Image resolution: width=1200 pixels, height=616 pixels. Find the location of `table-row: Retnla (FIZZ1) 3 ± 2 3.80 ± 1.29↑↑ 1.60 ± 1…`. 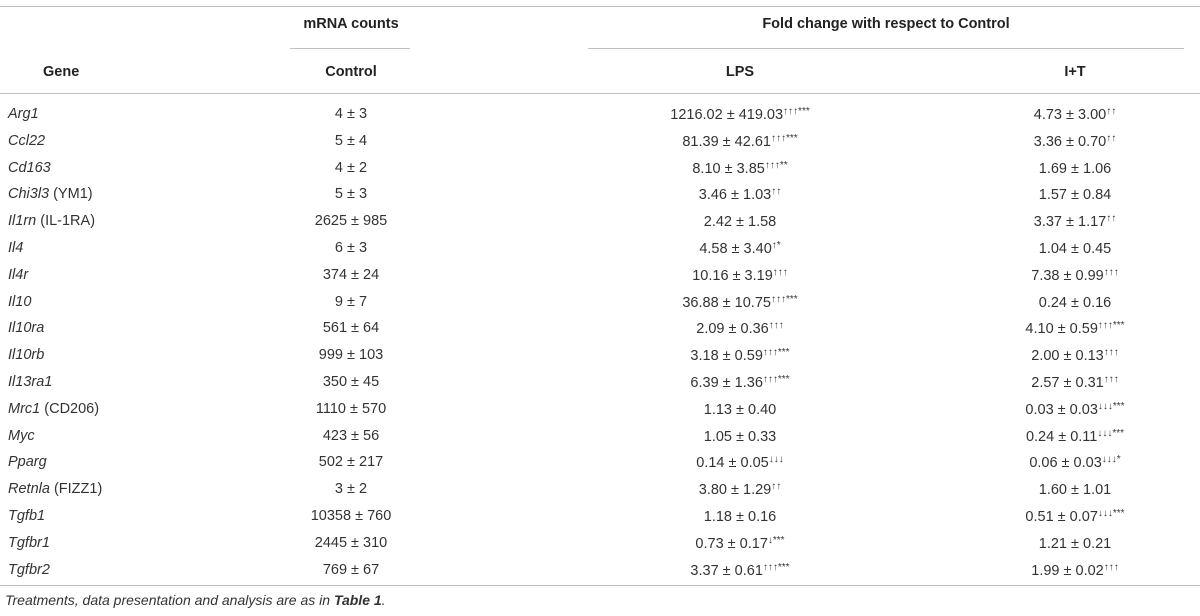

table-row: Retnla (FIZZ1) 3 ± 2 3.80 ± 1.29↑↑ 1.60 ± 1… is located at coordinates (600, 490).